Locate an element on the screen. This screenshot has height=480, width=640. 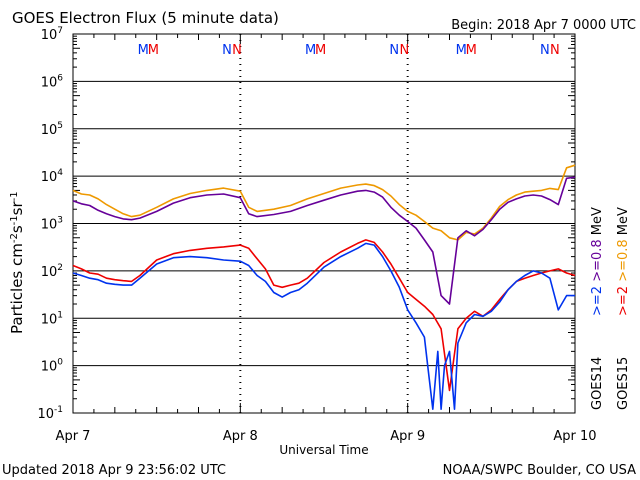
y-tick-label: 10³ is located at coordinates (52, 224).